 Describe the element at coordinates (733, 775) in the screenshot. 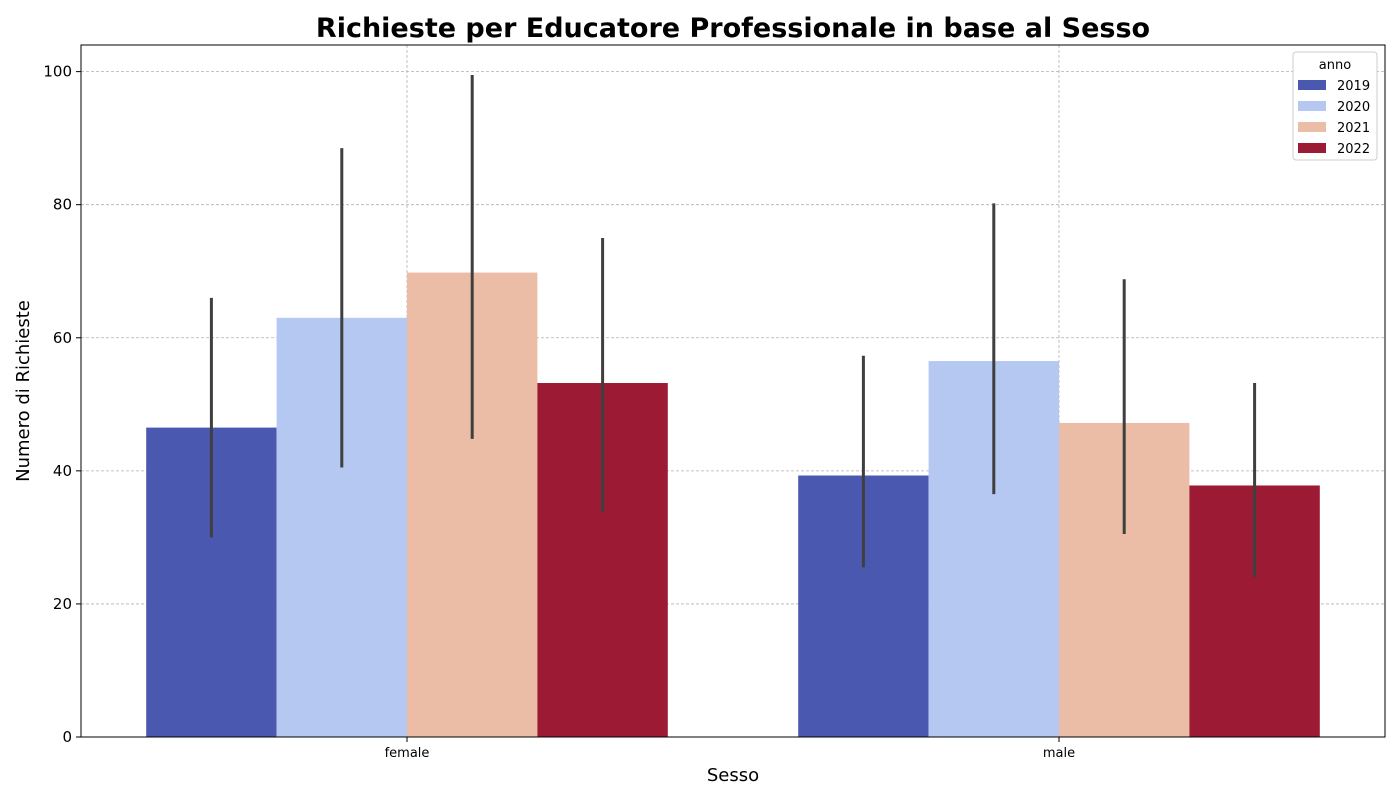

I see `x-axis-label: Sesso` at that location.